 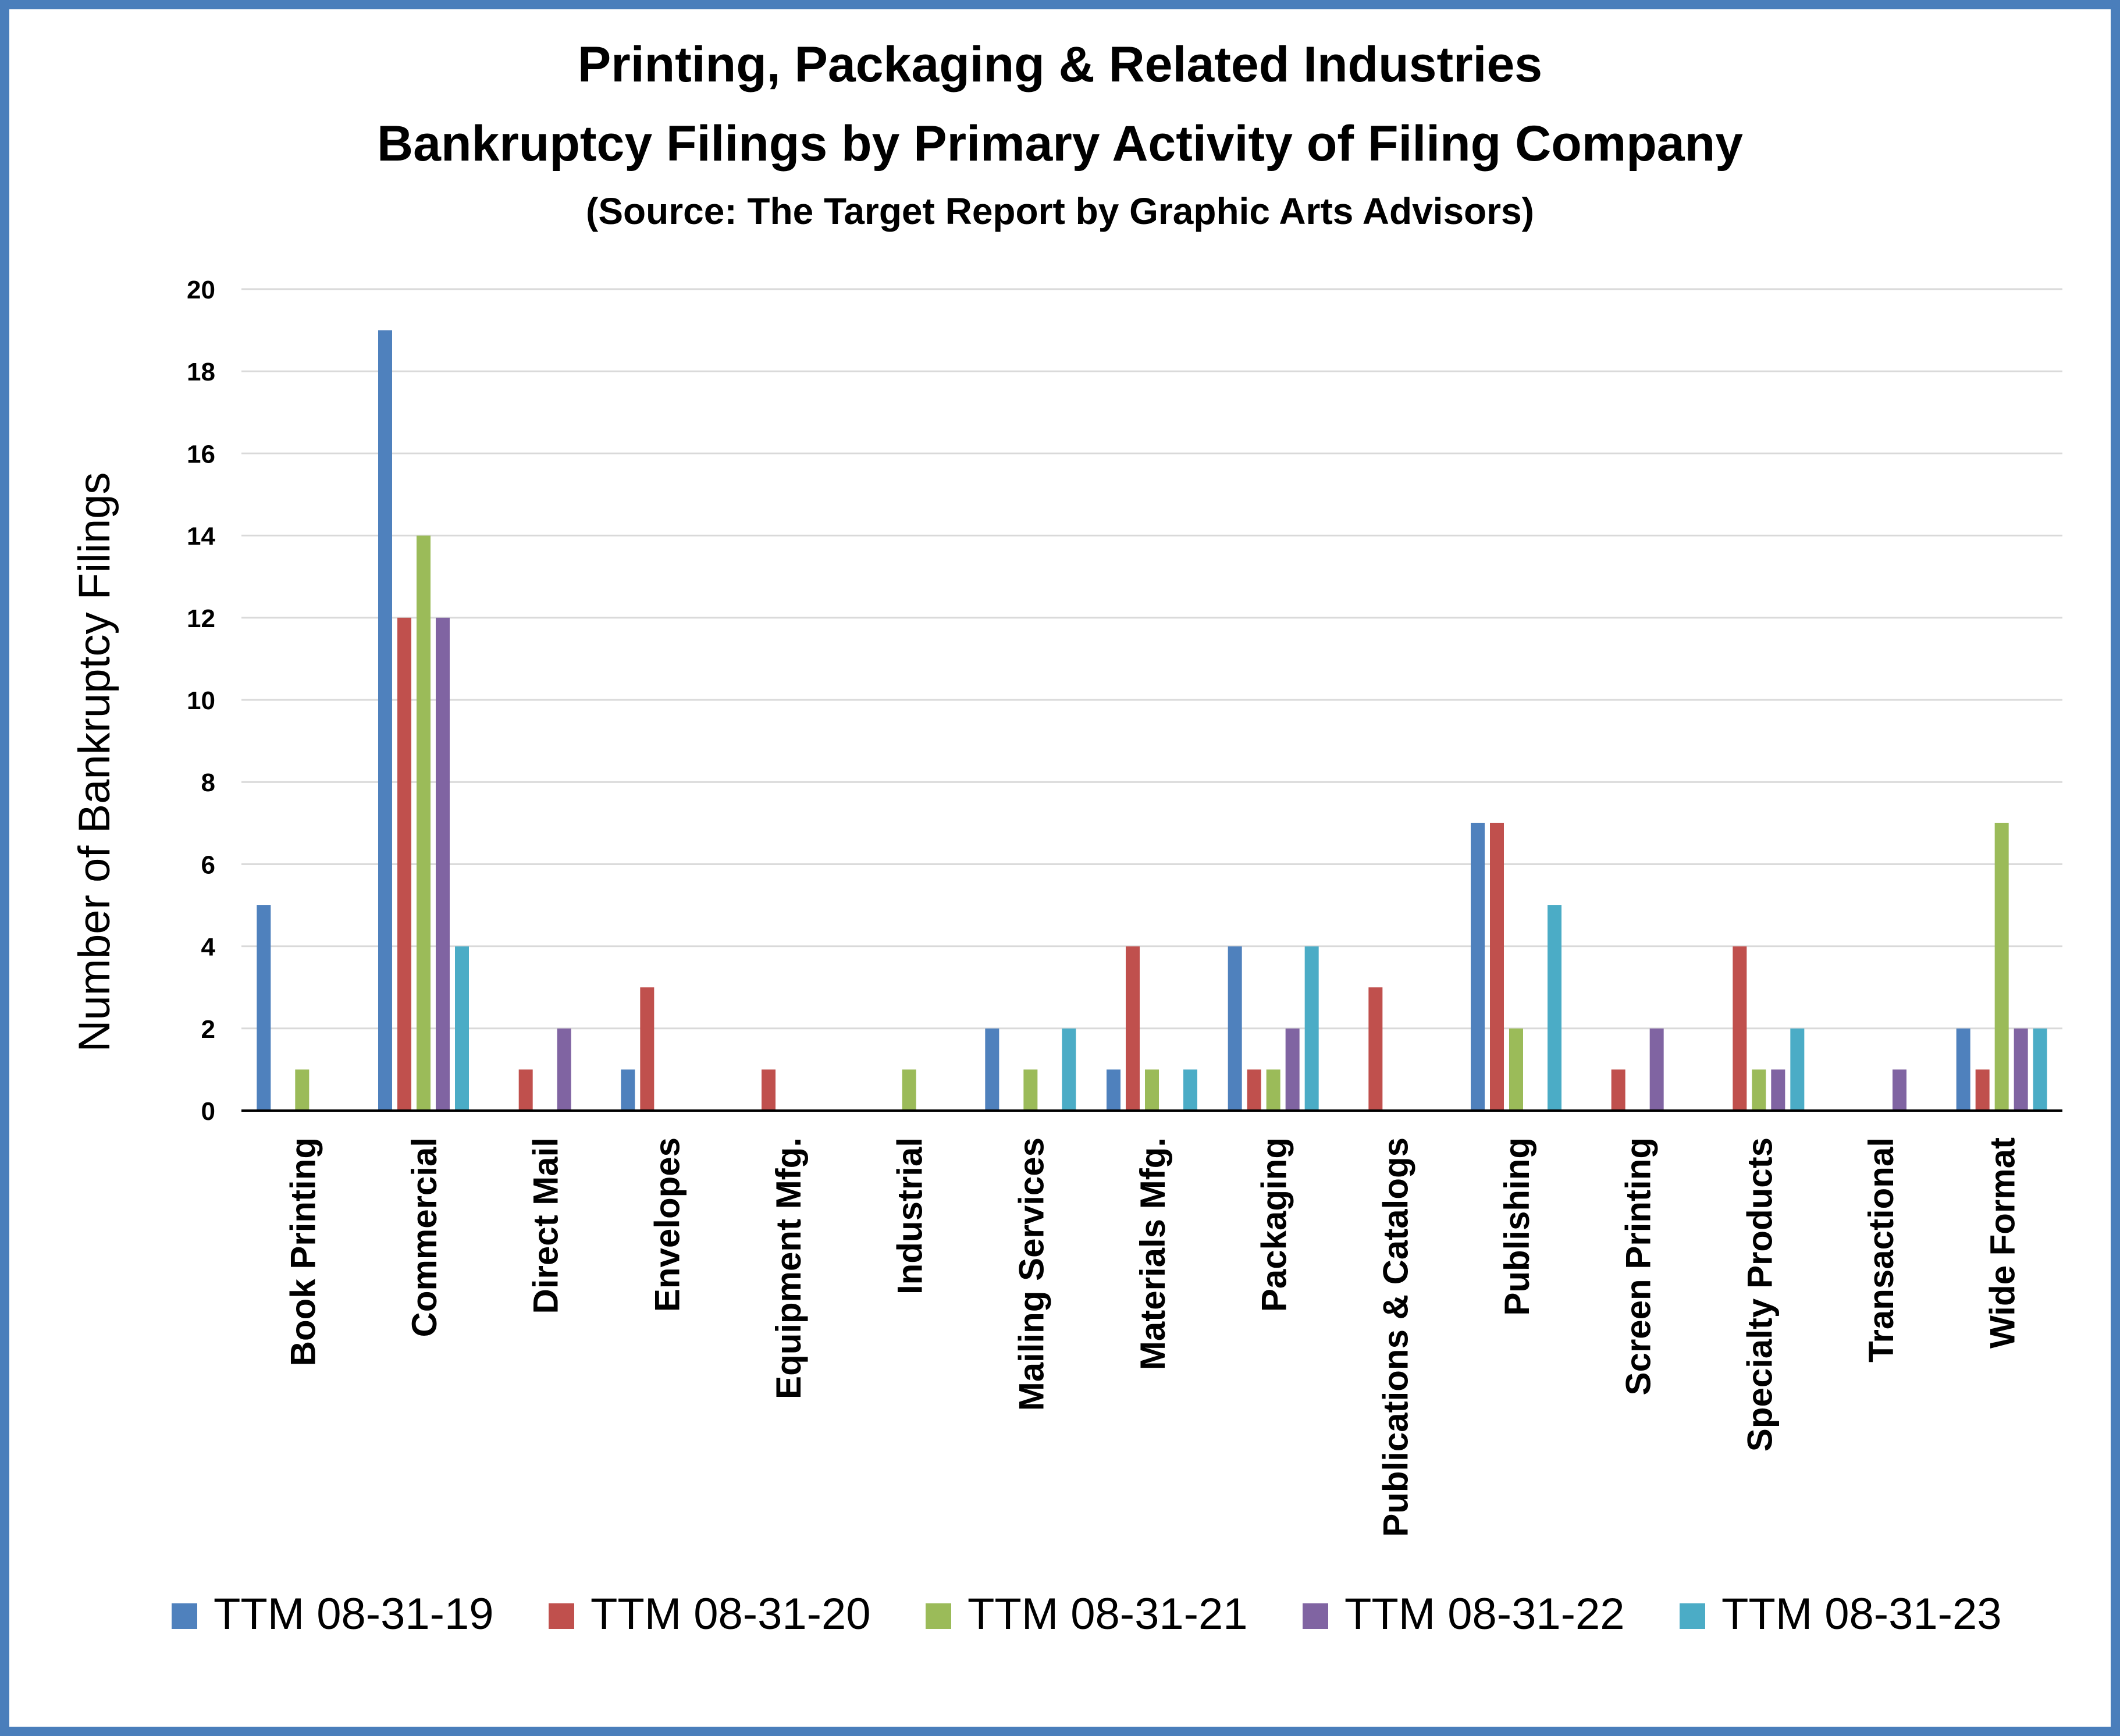 I want to click on y-tick-label: 10, so click(x=201, y=700).